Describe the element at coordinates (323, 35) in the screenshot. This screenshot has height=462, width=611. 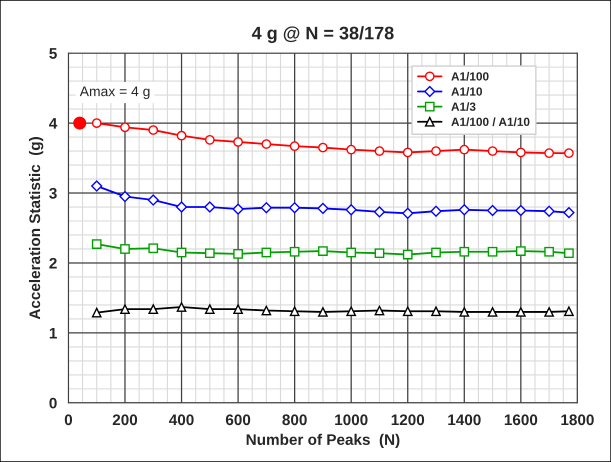
I see `chart-title: 4 g @ N = 38/178` at that location.